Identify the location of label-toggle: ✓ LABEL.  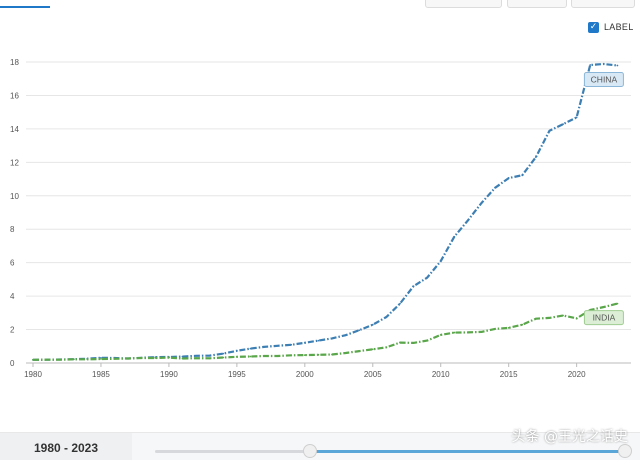
(611, 27).